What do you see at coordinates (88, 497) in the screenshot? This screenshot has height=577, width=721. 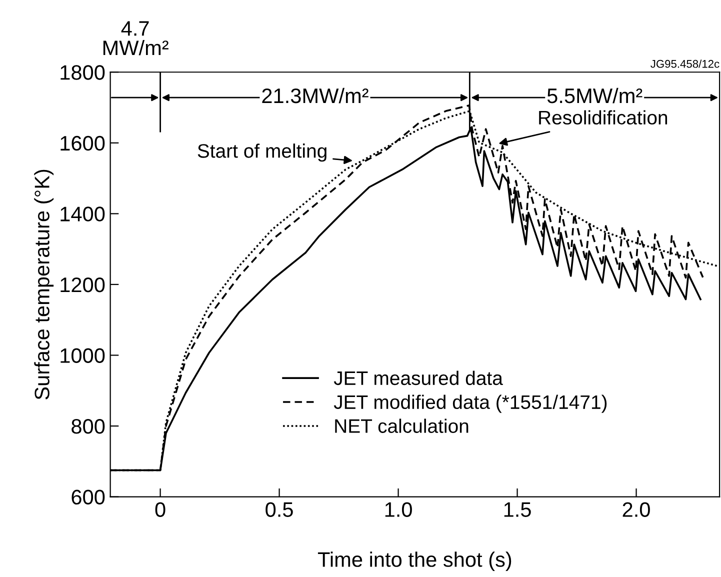 I see `y-tick-label: 600` at bounding box center [88, 497].